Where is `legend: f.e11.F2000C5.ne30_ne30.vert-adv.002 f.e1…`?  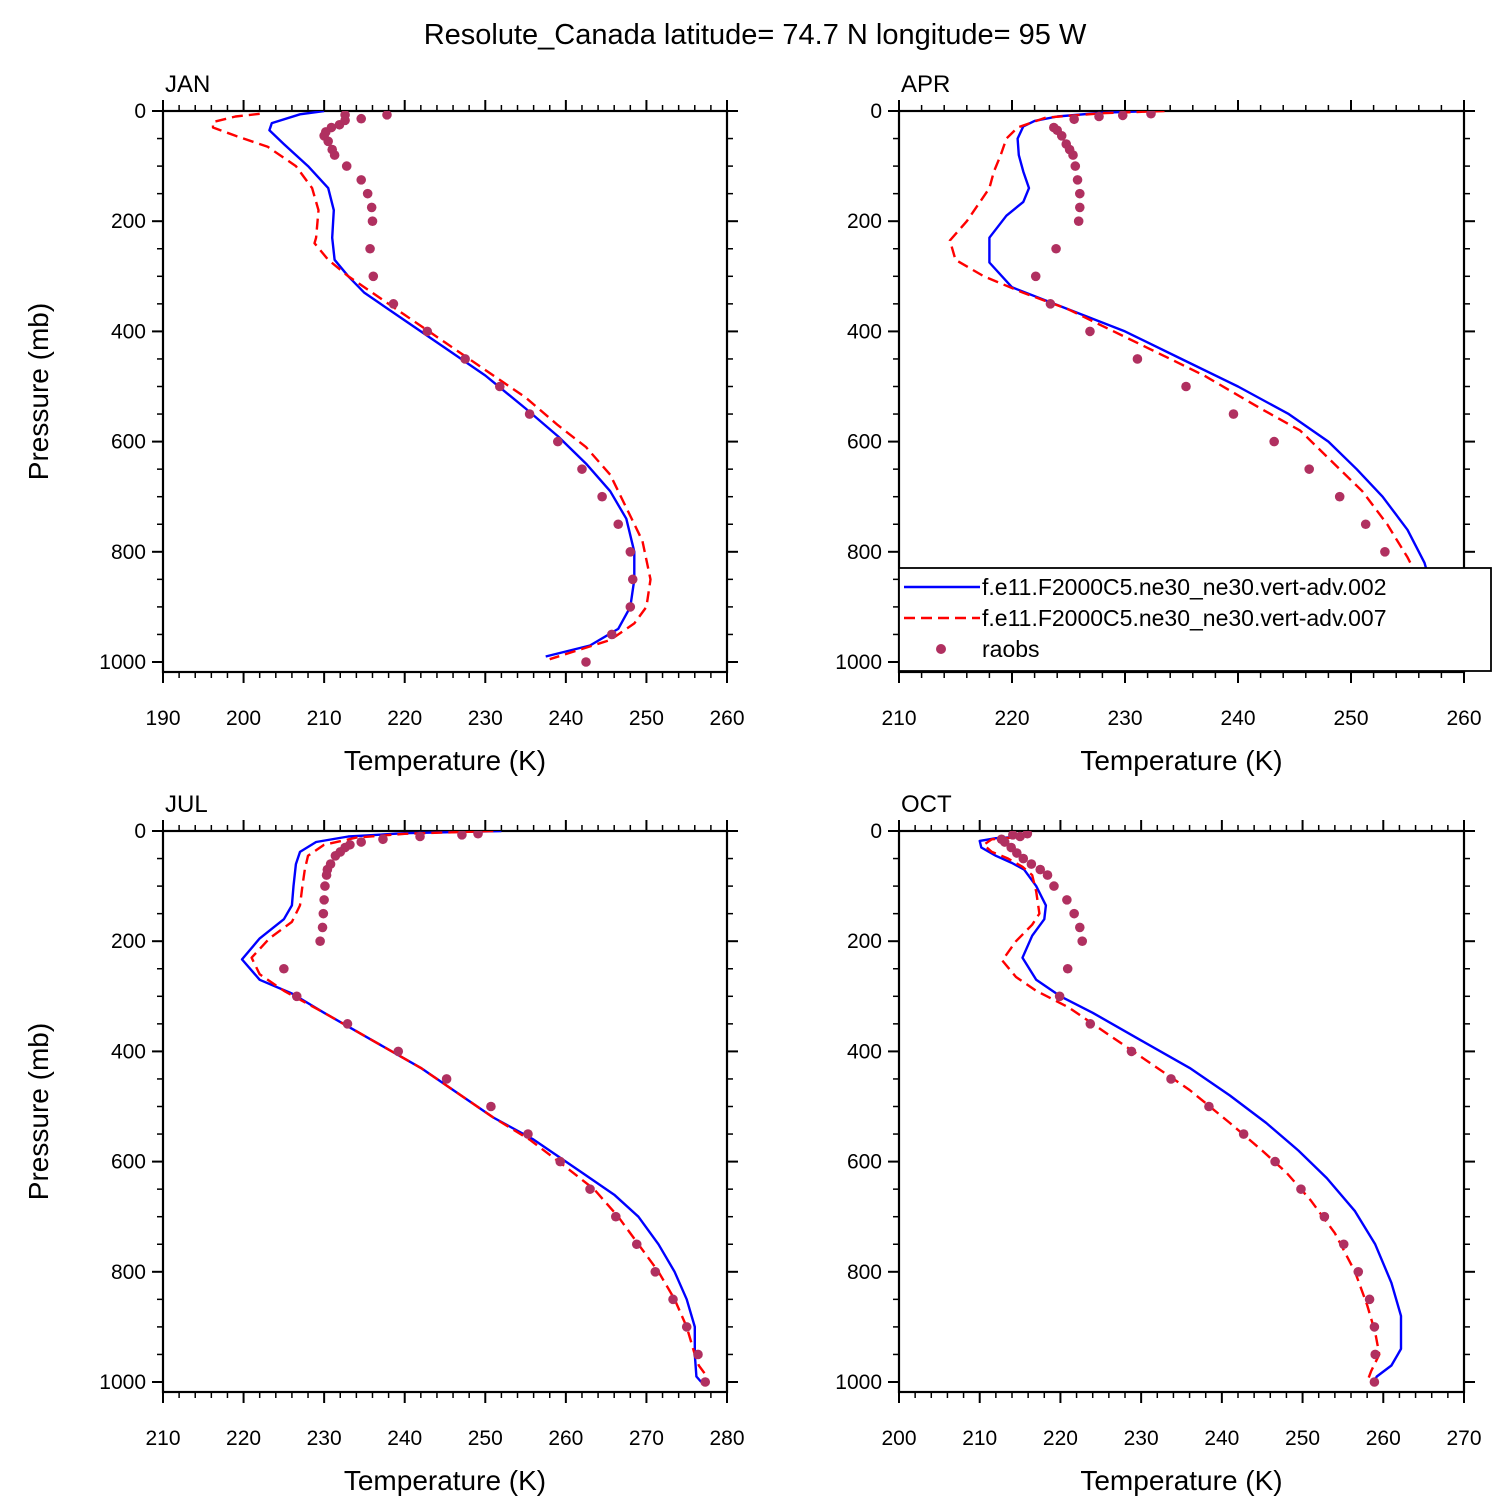
legend: f.e11.F2000C5.ne30_ne30.vert-adv.002 f.e1… is located at coordinates (1195, 619).